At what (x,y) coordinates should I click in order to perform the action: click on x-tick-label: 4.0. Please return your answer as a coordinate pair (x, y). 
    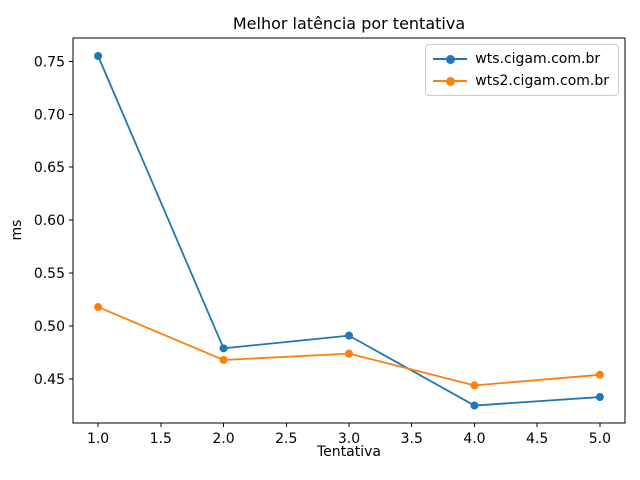
    Looking at the image, I should click on (474, 439).